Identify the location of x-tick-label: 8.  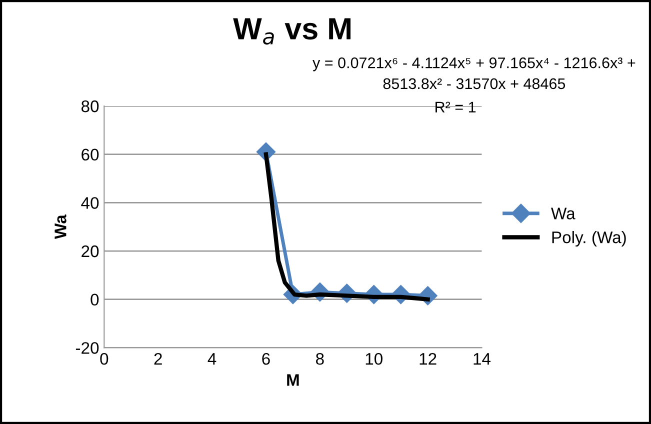
(320, 358).